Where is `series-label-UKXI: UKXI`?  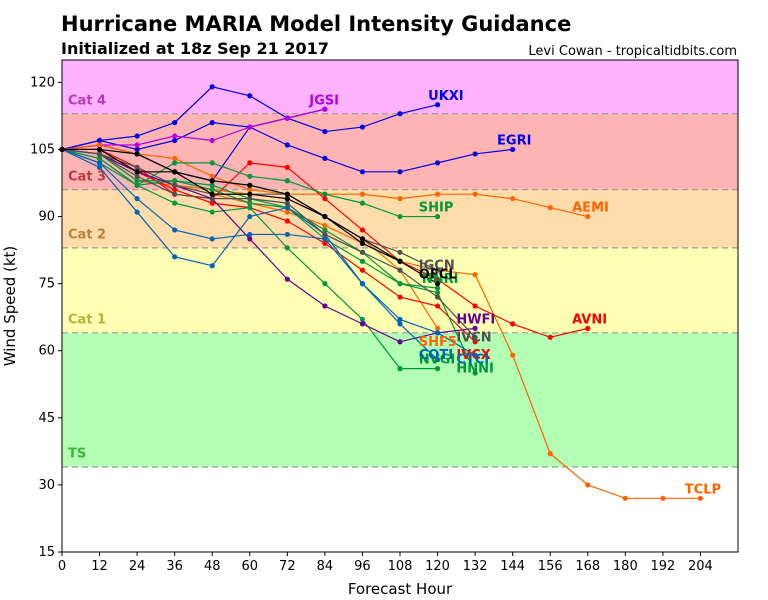 series-label-UKXI: UKXI is located at coordinates (446, 96).